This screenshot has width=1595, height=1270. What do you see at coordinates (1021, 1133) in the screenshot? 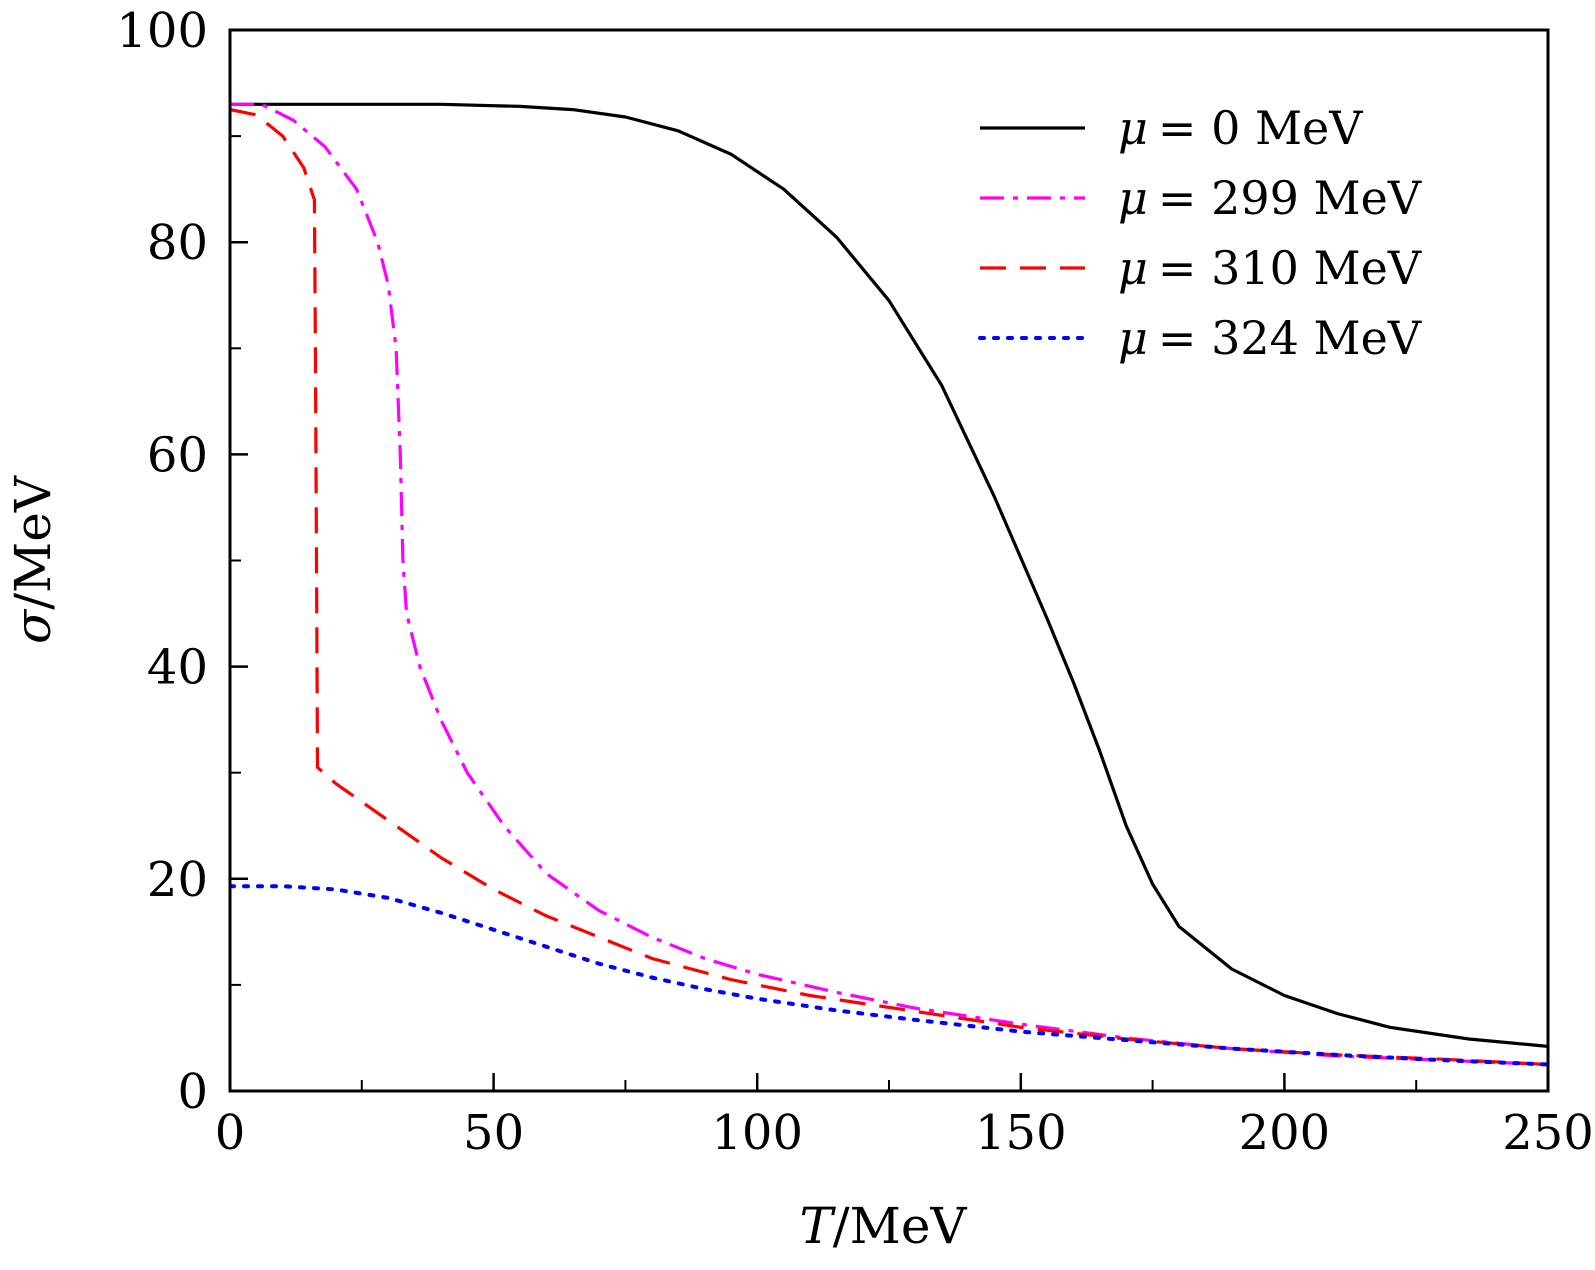
I see `x-tick-label: 150` at bounding box center [1021, 1133].